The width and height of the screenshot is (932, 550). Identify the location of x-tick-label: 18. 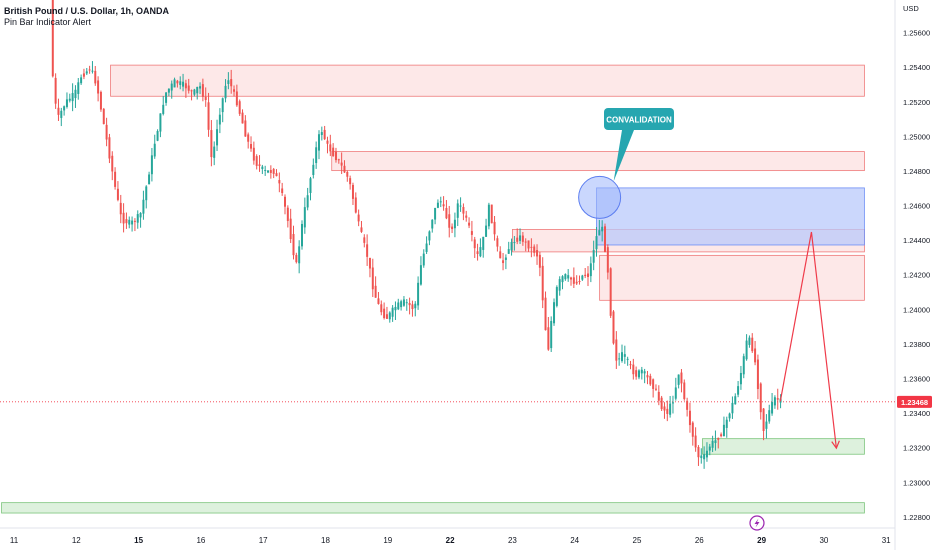
(325, 540).